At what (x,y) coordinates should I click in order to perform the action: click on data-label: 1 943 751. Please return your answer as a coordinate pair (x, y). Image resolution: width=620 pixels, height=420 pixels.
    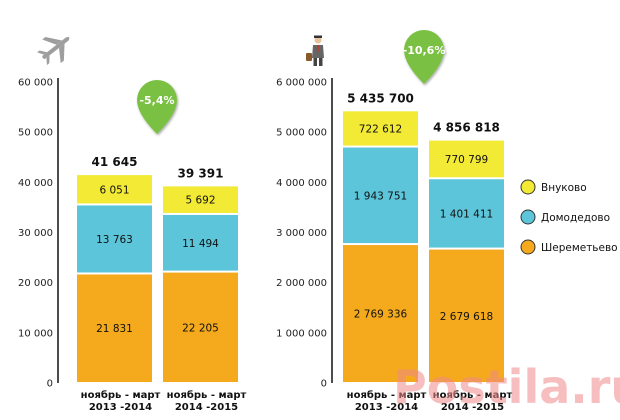
    Looking at the image, I should click on (380, 196).